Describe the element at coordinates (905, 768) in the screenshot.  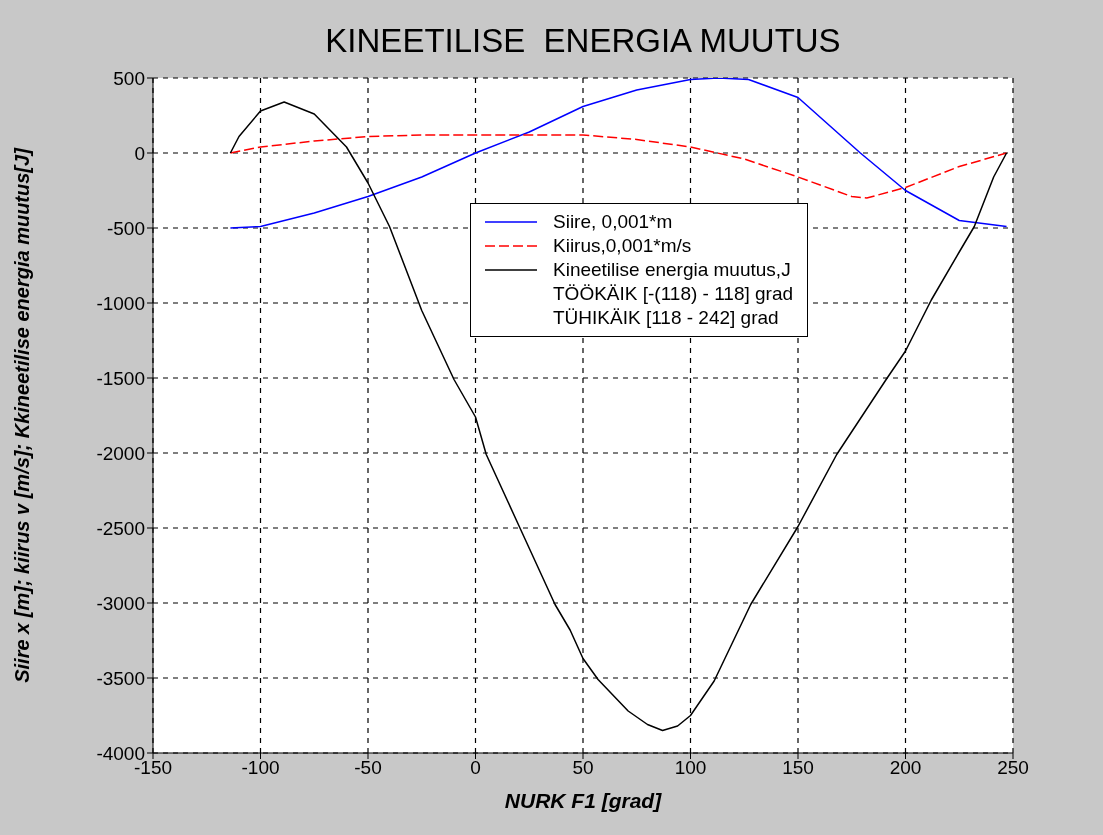
I see `x-tick-label: 200` at that location.